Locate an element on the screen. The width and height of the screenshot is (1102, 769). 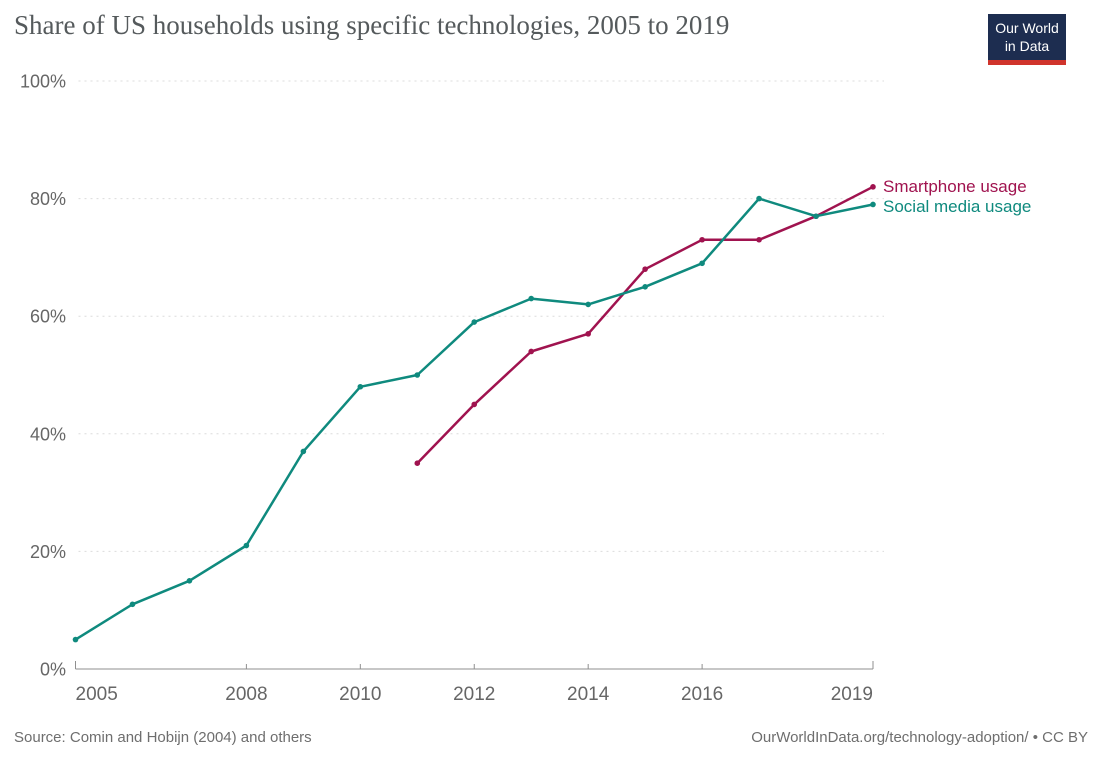
x-tick-label: 2012 is located at coordinates (474, 694).